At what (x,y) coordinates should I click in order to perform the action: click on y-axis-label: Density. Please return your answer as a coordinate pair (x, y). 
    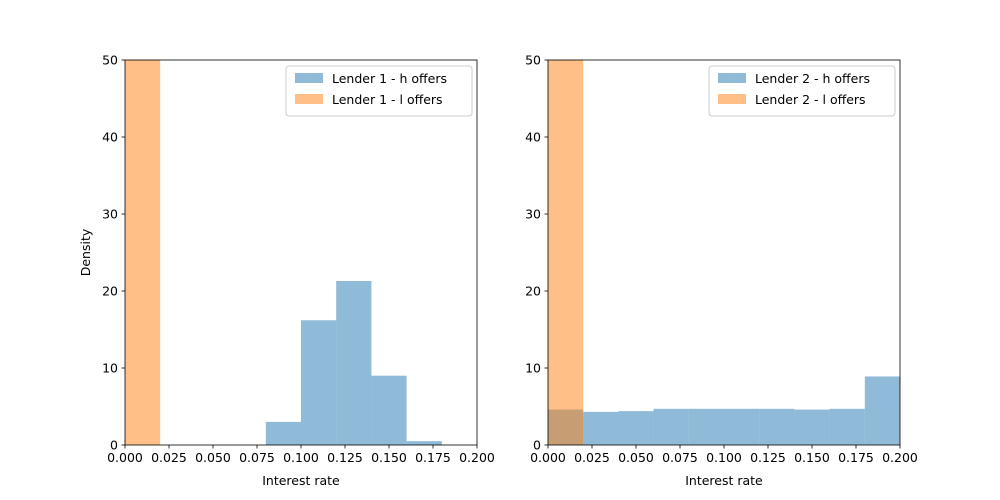
    Looking at the image, I should click on (85, 252).